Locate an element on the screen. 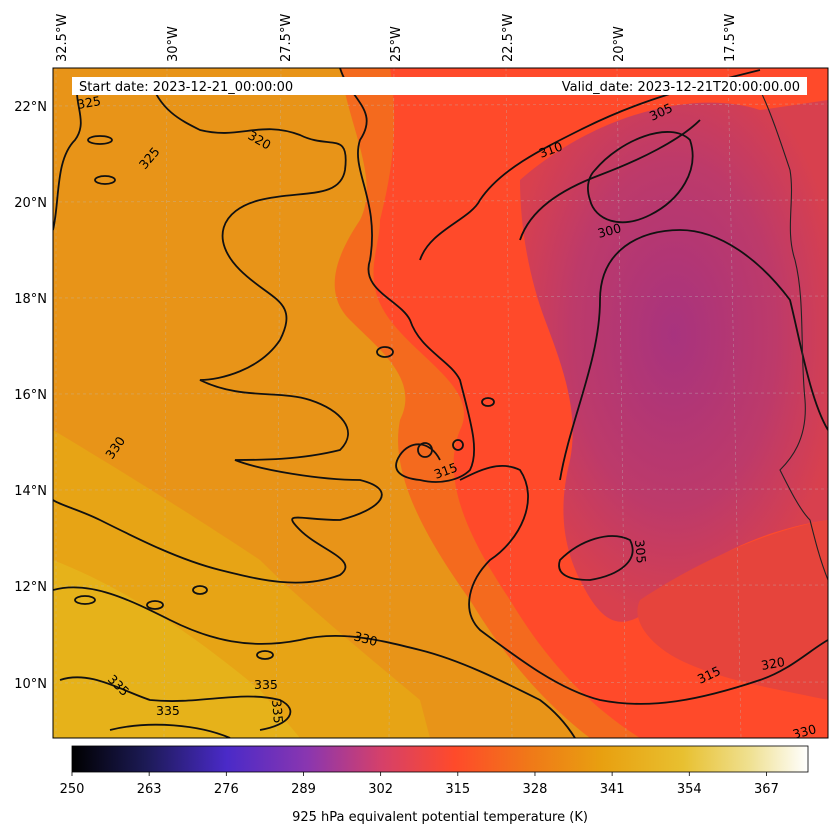  lat-label: 10°N is located at coordinates (30, 684).